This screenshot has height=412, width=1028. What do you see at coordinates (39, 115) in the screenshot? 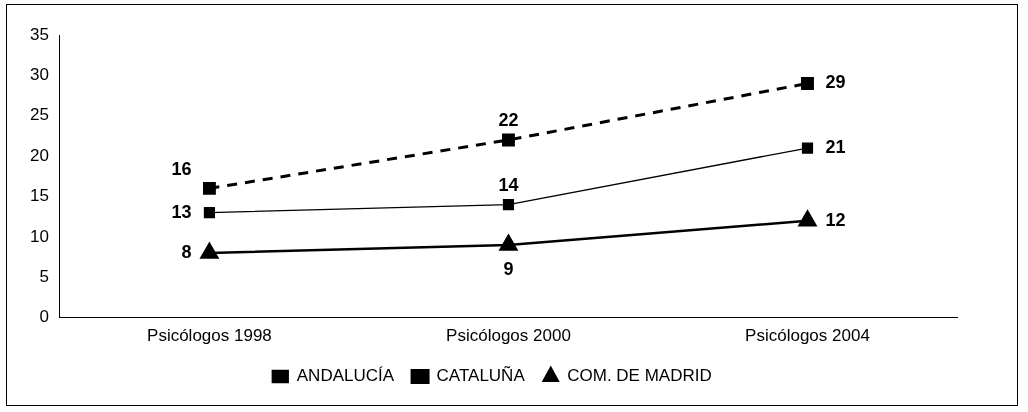
I see `y-tick-label: 25` at bounding box center [39, 115].